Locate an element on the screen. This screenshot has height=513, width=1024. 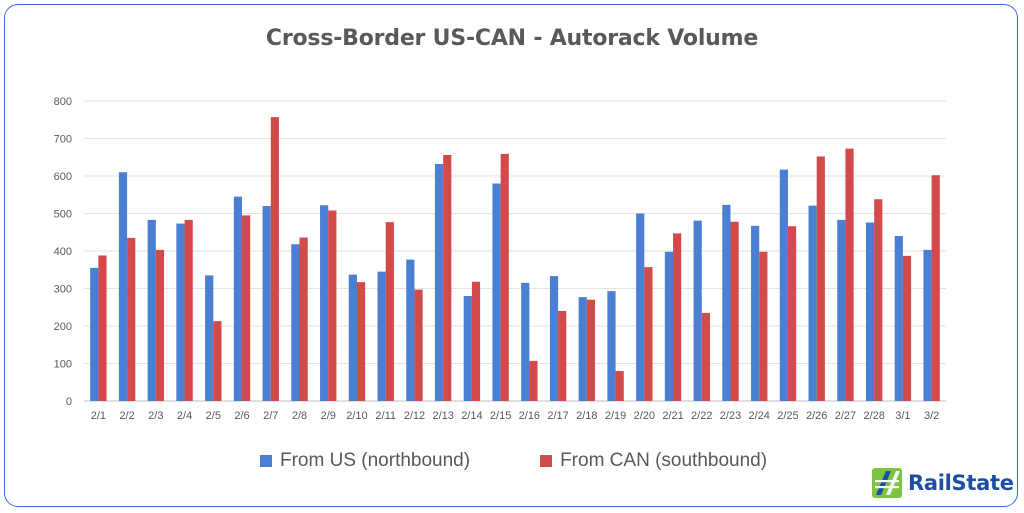
x-tick-label: 2/24 is located at coordinates (759, 416).